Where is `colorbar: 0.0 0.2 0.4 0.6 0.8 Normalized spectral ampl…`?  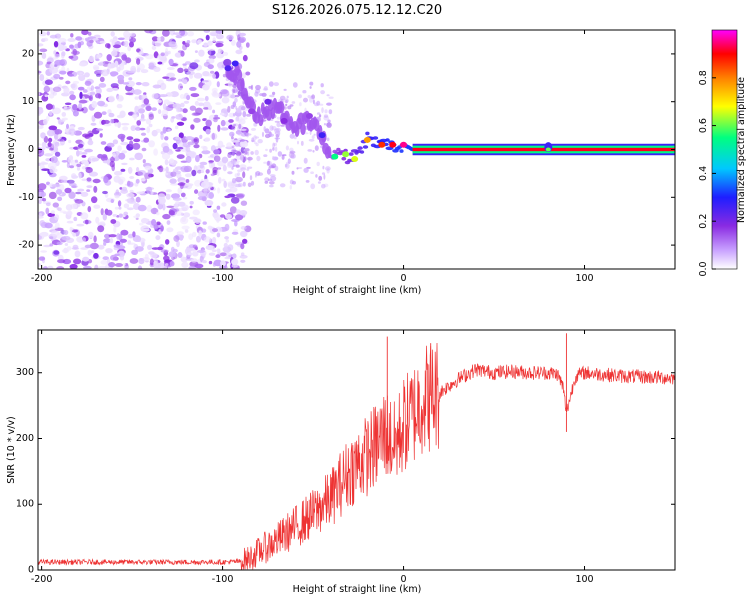
colorbar: 0.0 0.2 0.4 0.6 0.8 Normalized spectral ampl… is located at coordinates (722, 153).